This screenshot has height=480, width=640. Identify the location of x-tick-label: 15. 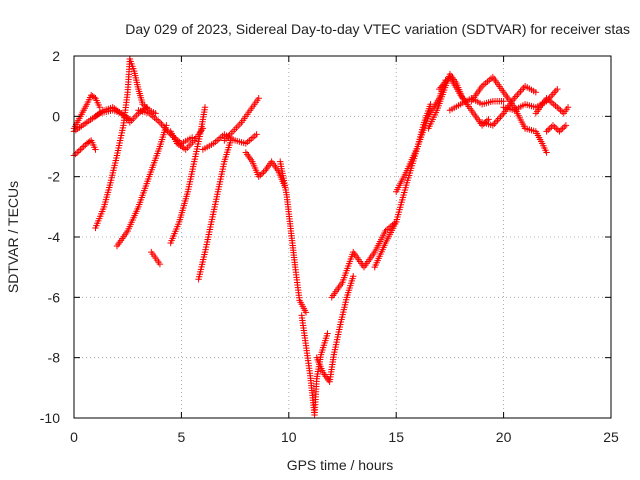
(396, 437).